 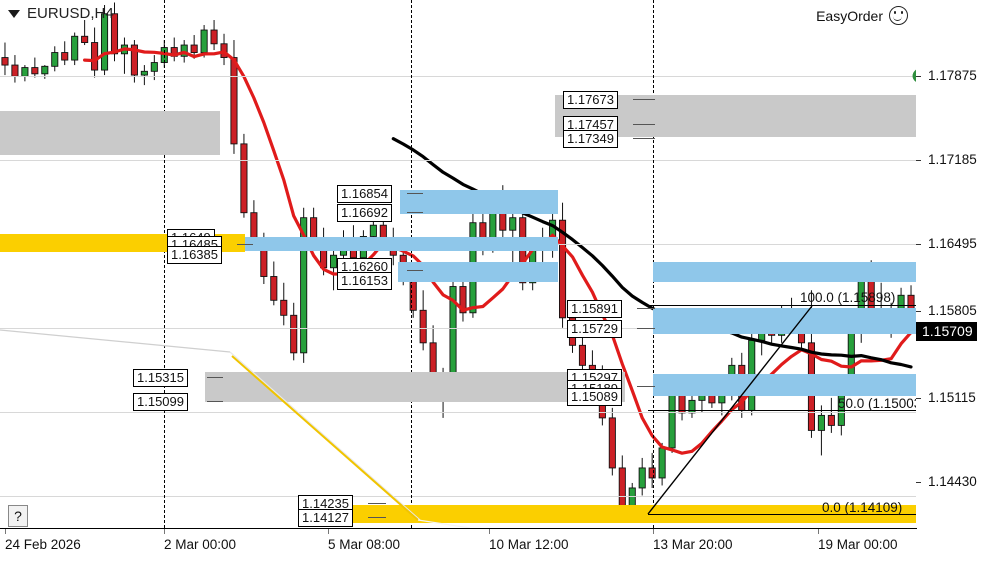 What do you see at coordinates (164, 264) in the screenshot?
I see `period-separator` at bounding box center [164, 264].